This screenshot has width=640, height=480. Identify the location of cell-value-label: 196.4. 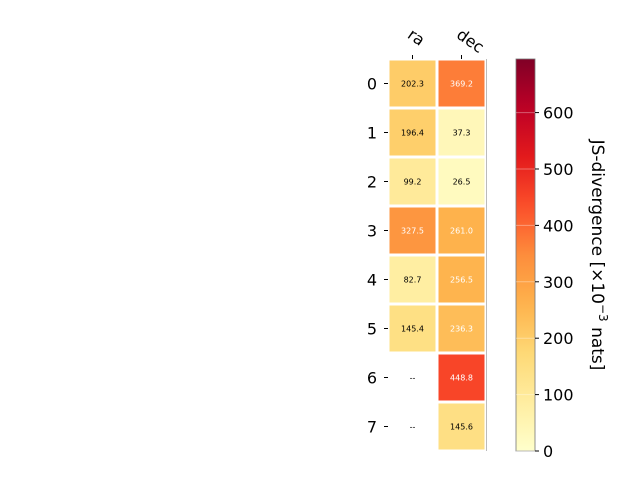
(412, 133).